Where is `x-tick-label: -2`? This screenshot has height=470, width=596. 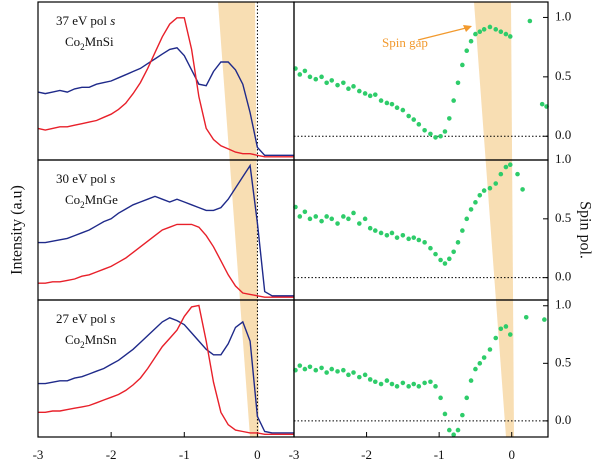
x-tick-label: -2 is located at coordinates (366, 454).